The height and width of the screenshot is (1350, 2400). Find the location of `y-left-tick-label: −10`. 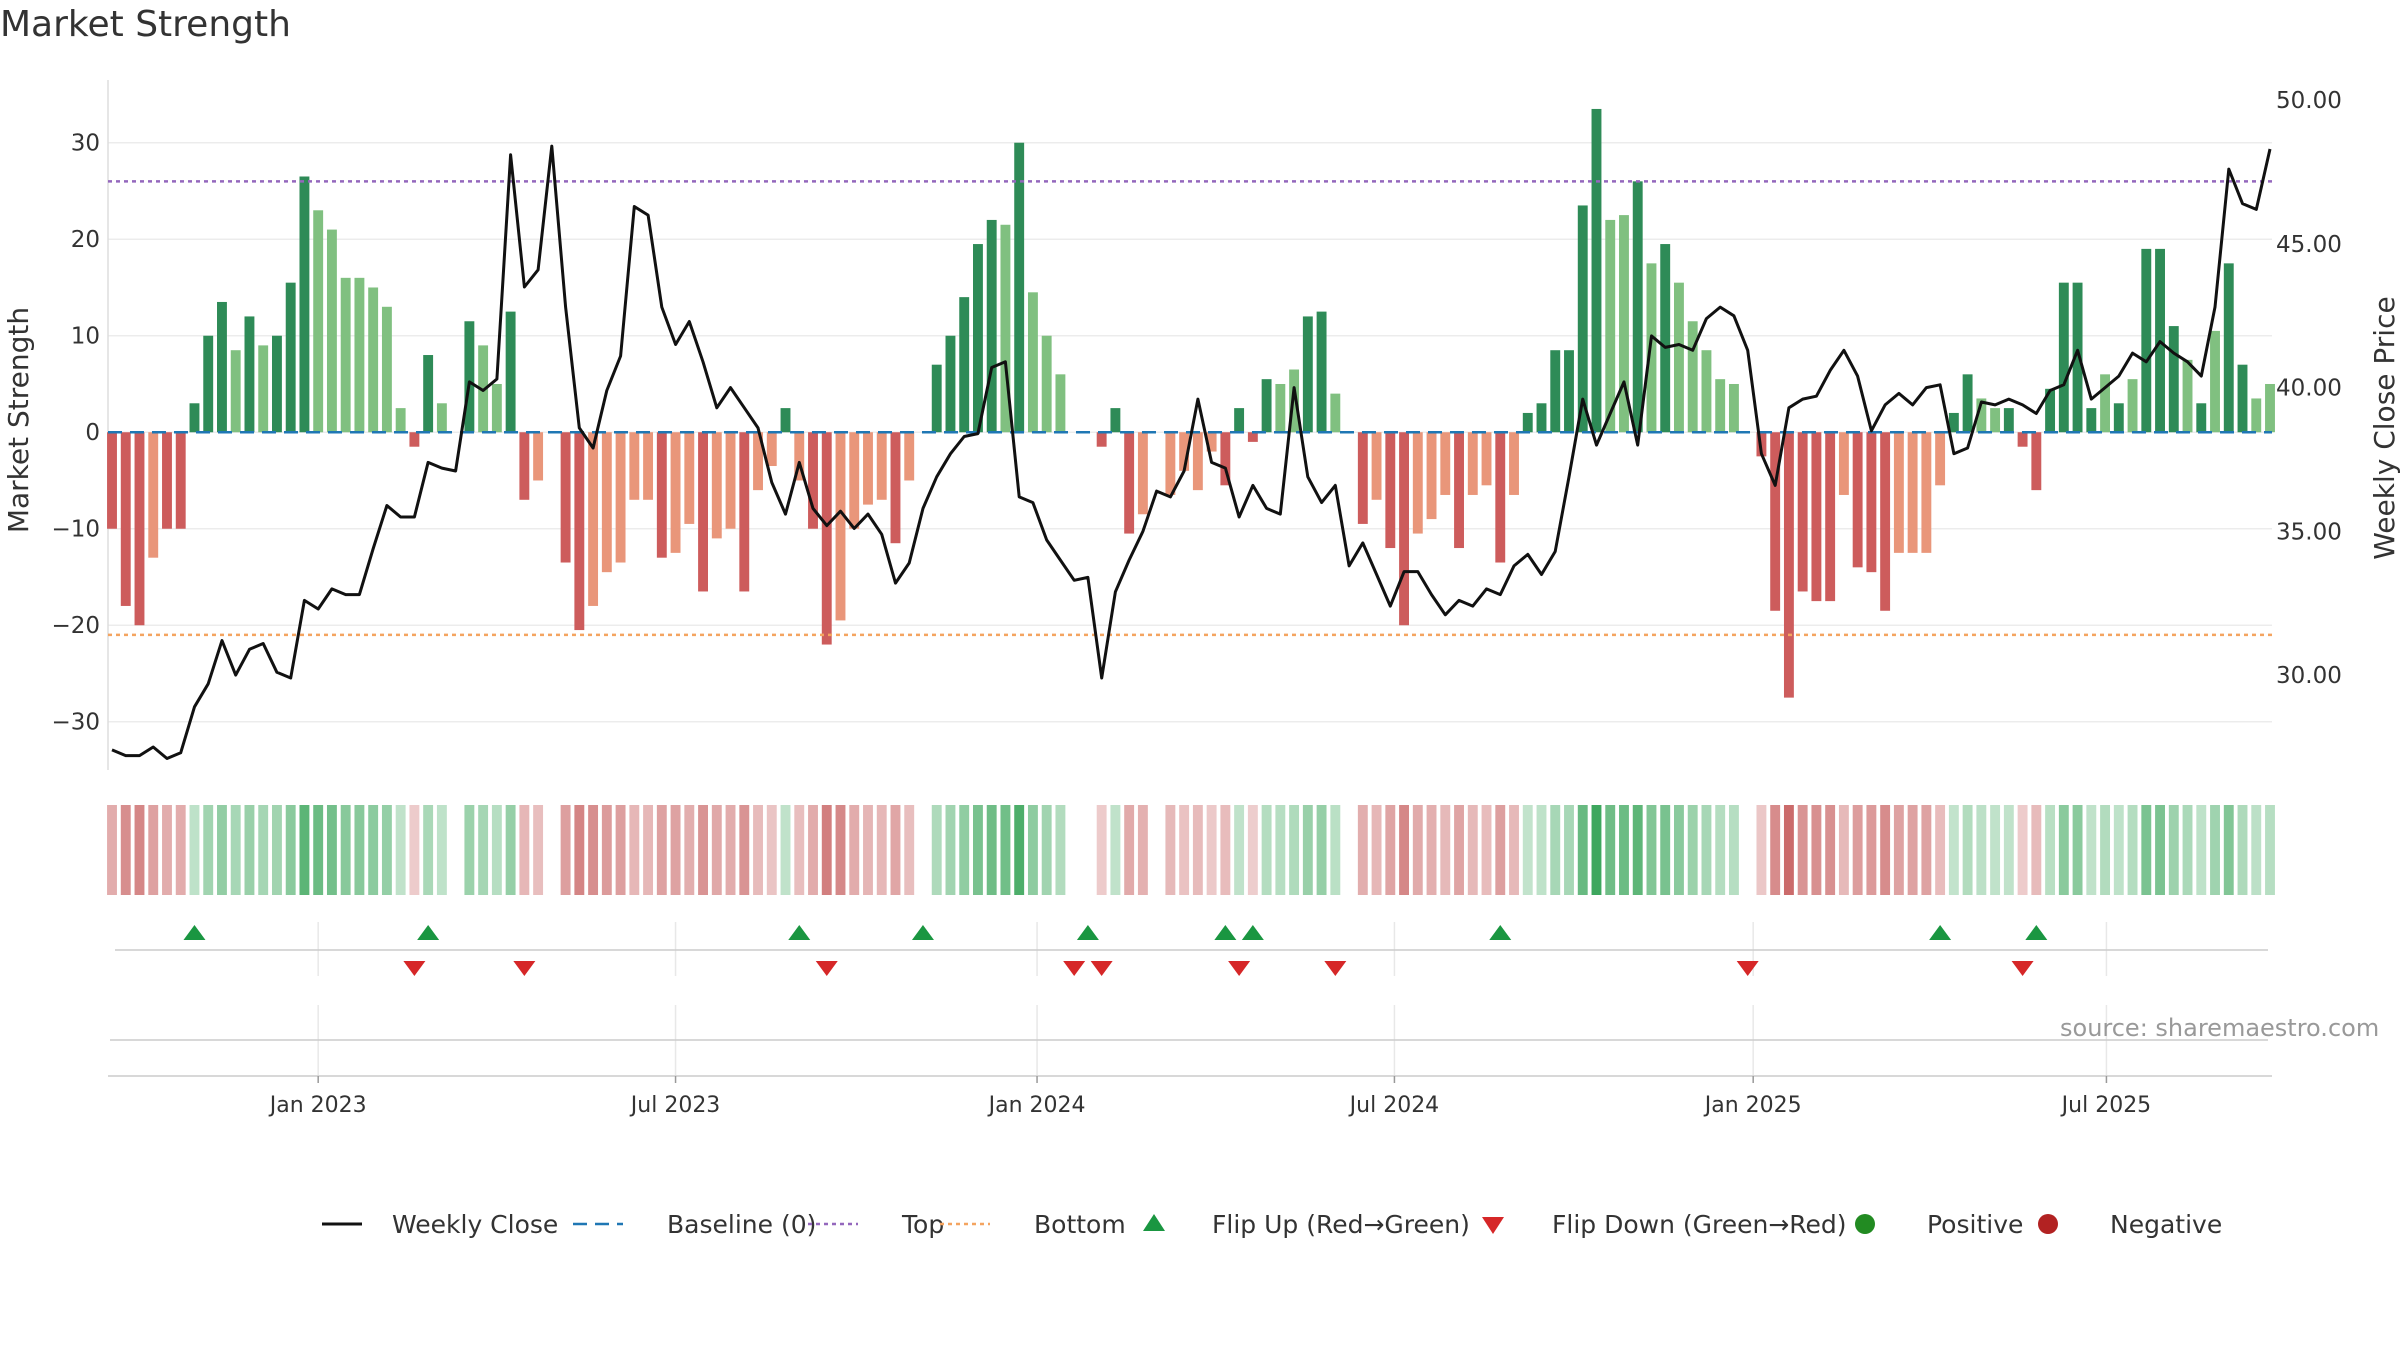

y-left-tick-label: −10 is located at coordinates (75, 530).